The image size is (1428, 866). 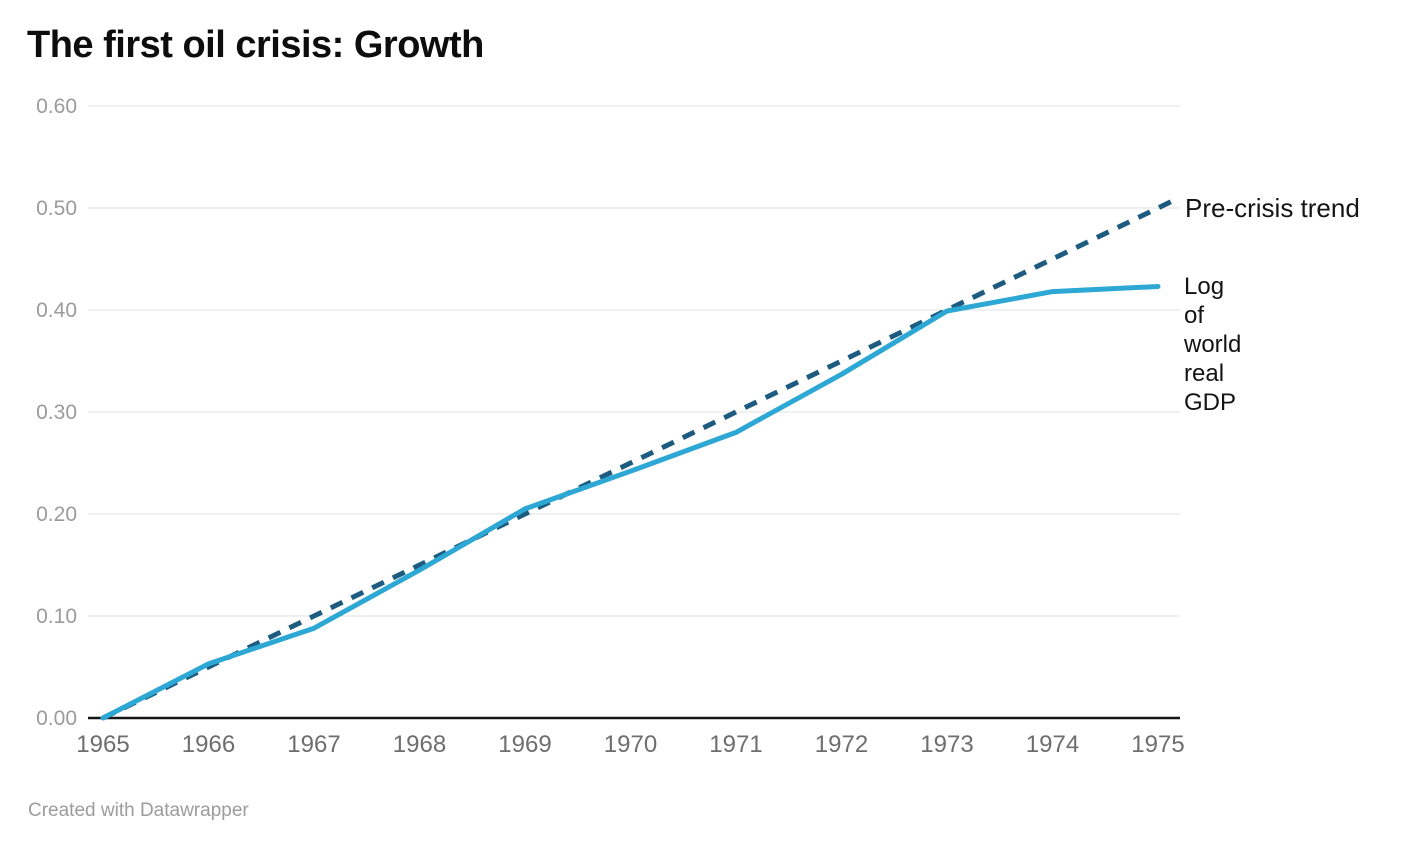 I want to click on x-tick-label-1975: 1975, so click(x=1157, y=744).